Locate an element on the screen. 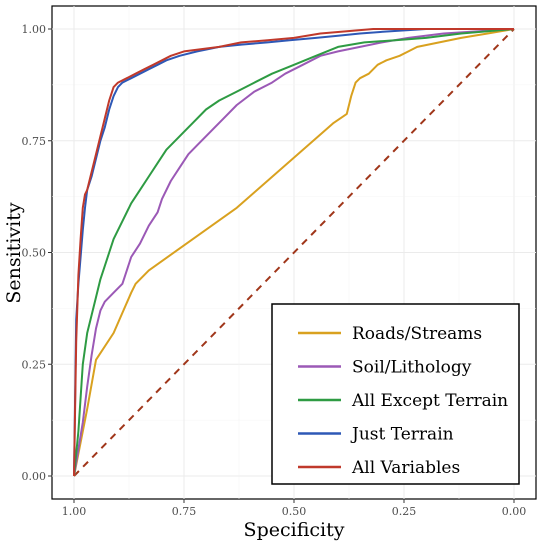  y-tick-label: 0.75 is located at coordinates (34, 141).